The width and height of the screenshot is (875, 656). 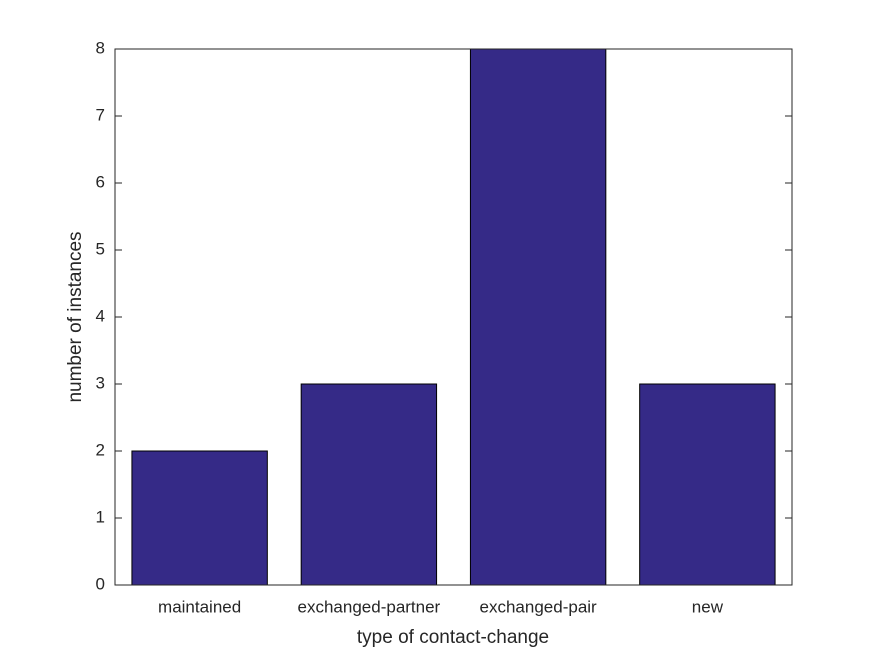 I want to click on y-tick-label: 1, so click(x=100, y=516).